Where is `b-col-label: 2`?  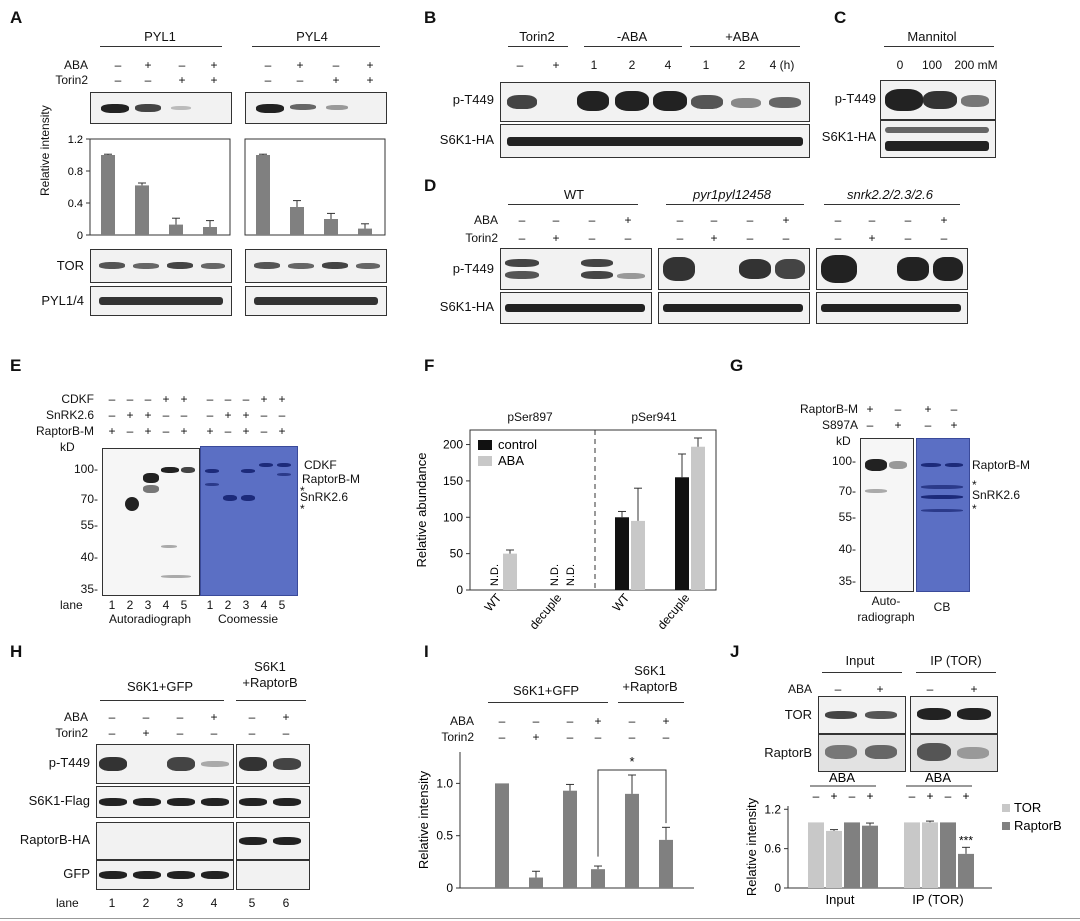
b-col-label: 2 is located at coordinates (742, 65).